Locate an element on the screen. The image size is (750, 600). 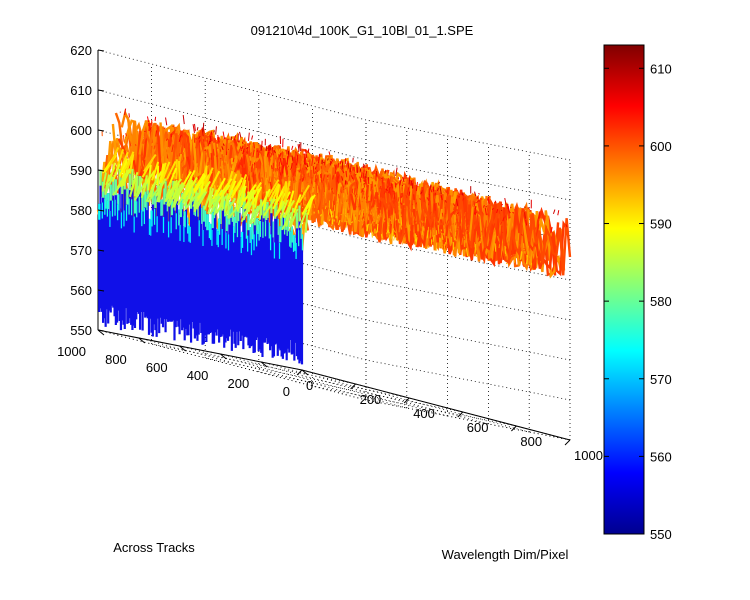
z-tick-mark is located at coordinates (101, 250).